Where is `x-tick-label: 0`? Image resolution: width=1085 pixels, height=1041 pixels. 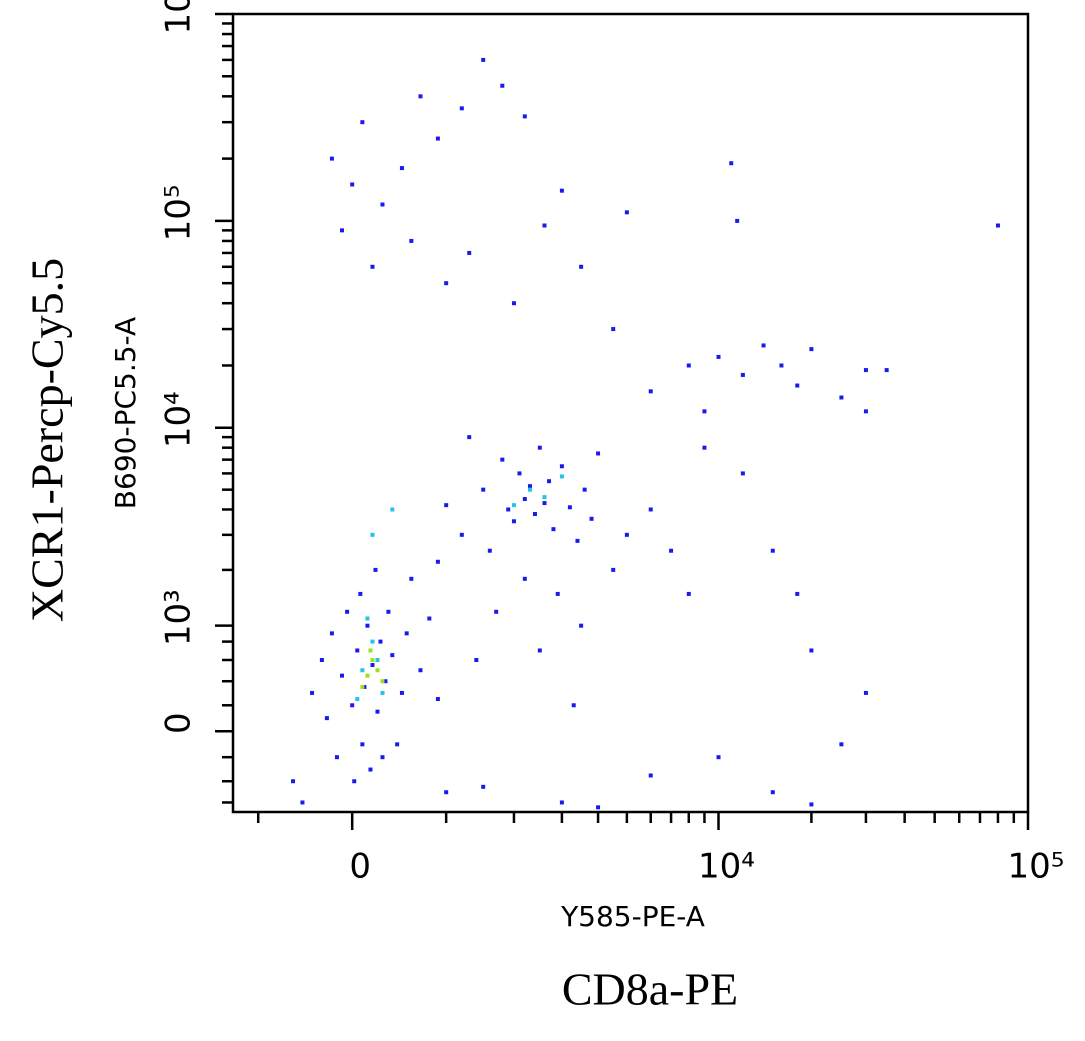
x-tick-label: 0 is located at coordinates (360, 867).